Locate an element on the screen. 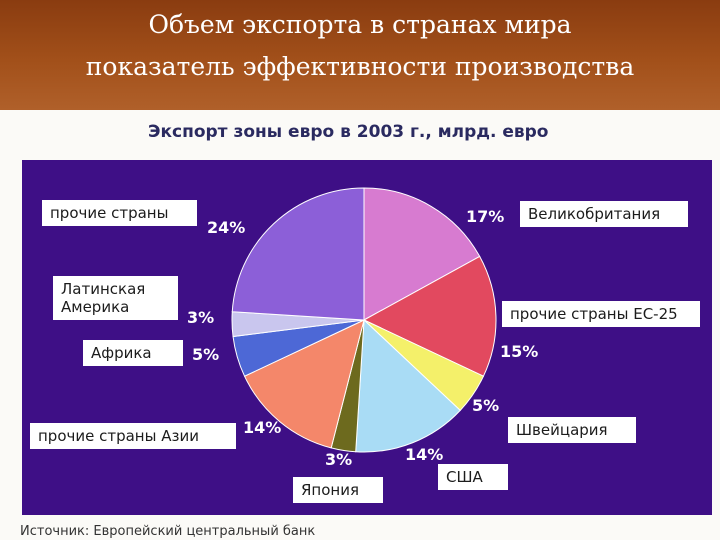 The height and width of the screenshot is (540, 720). pct-uk: 17% is located at coordinates (485, 216).